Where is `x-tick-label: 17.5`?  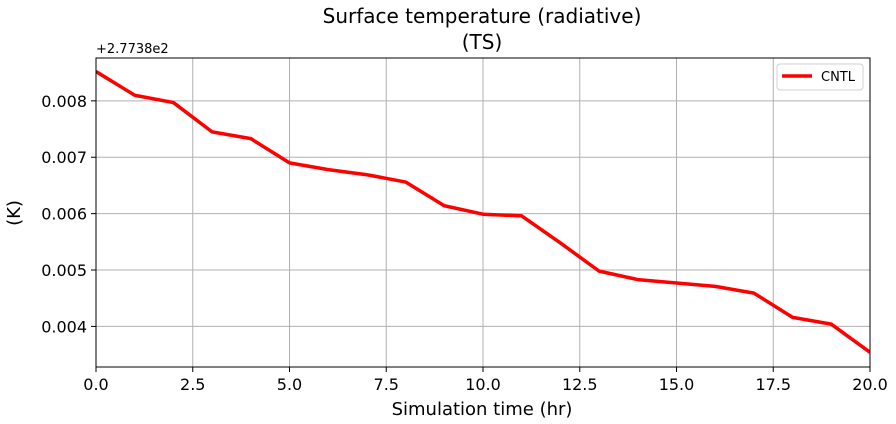
x-tick-label: 17.5 is located at coordinates (773, 384).